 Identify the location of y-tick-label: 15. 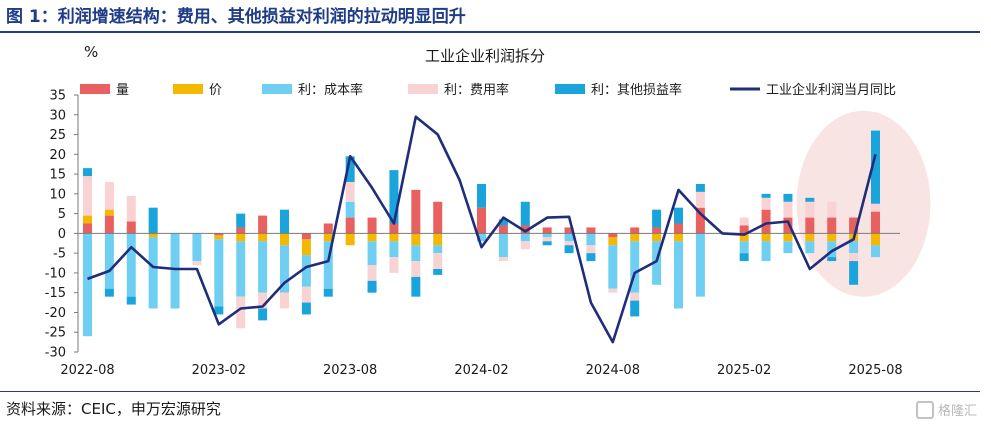
(57, 175).